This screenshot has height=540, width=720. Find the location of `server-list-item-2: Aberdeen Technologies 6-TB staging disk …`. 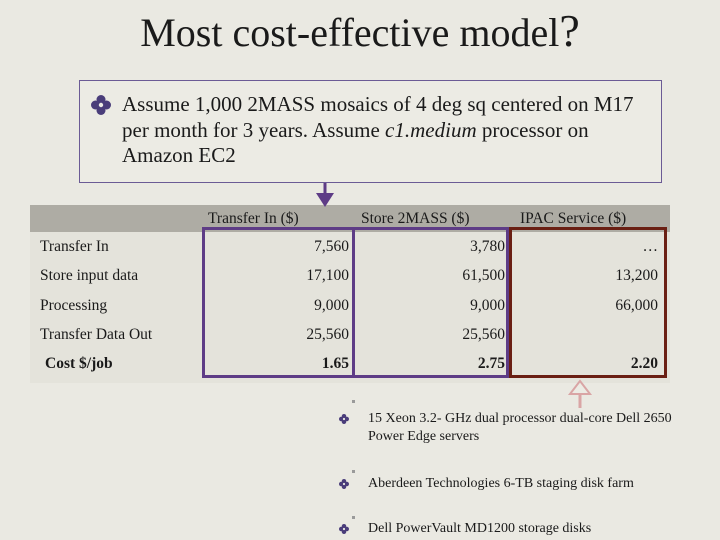

server-list-item-2: Aberdeen Technologies 6-TB staging disk … is located at coordinates (501, 483).